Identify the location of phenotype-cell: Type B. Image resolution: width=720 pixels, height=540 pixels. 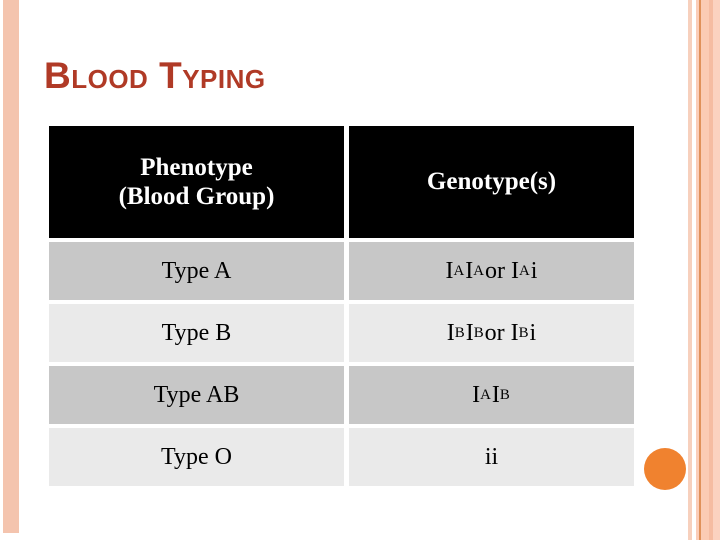
(196, 333).